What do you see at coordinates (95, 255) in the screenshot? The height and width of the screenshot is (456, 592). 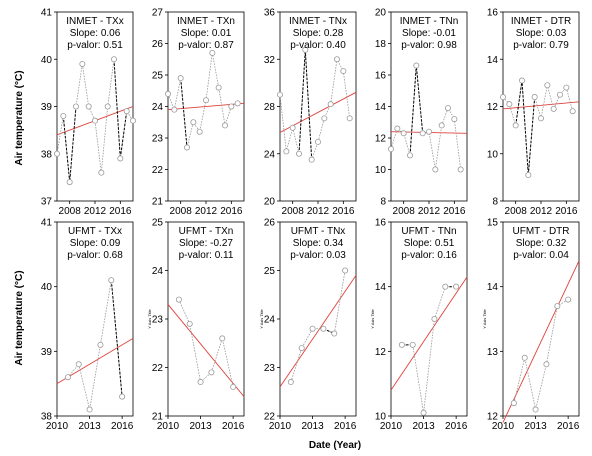 I see `panel-pvalue: p-valor: 0.68` at bounding box center [95, 255].